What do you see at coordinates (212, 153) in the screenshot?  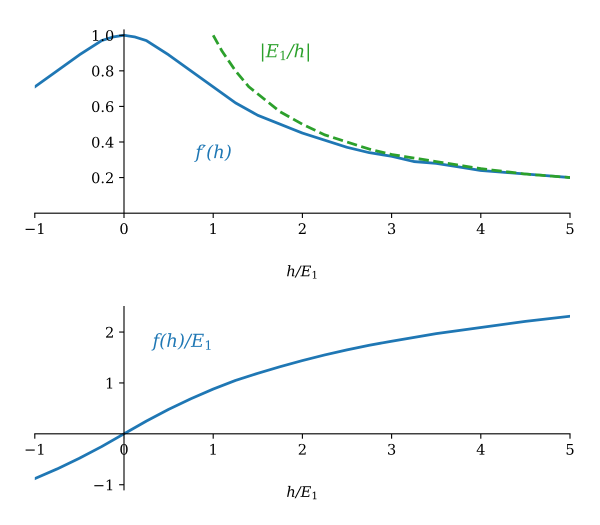 I see `text: f′(h)` at bounding box center [212, 153].